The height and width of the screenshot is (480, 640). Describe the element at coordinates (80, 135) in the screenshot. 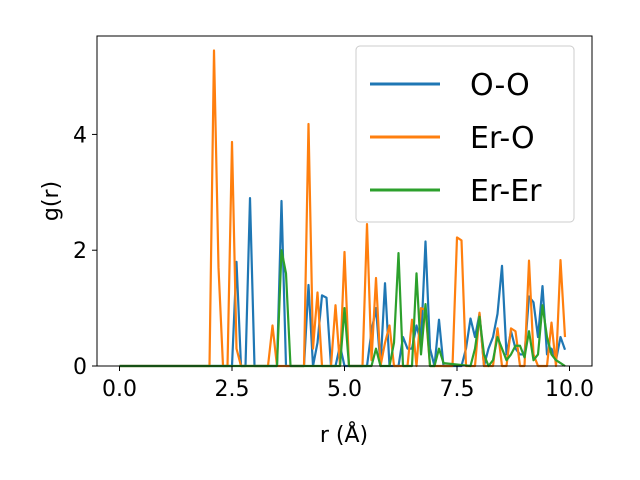

I see `y-tick-label: 4` at that location.